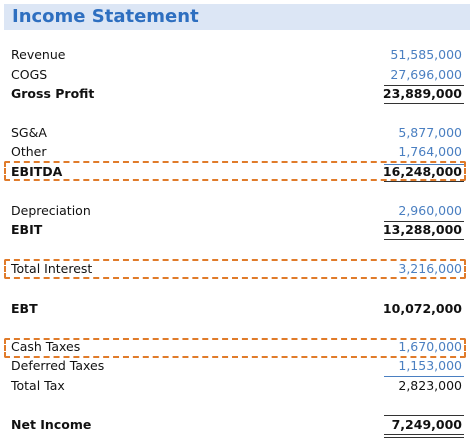 This screenshot has height=443, width=474. I want to click on row-label: Net Income, so click(51, 424).